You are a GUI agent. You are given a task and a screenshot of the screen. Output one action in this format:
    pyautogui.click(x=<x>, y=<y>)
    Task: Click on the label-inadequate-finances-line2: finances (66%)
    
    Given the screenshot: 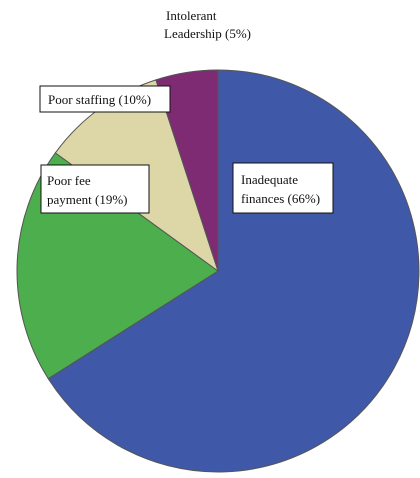 What is the action you would take?
    pyautogui.click(x=280, y=198)
    